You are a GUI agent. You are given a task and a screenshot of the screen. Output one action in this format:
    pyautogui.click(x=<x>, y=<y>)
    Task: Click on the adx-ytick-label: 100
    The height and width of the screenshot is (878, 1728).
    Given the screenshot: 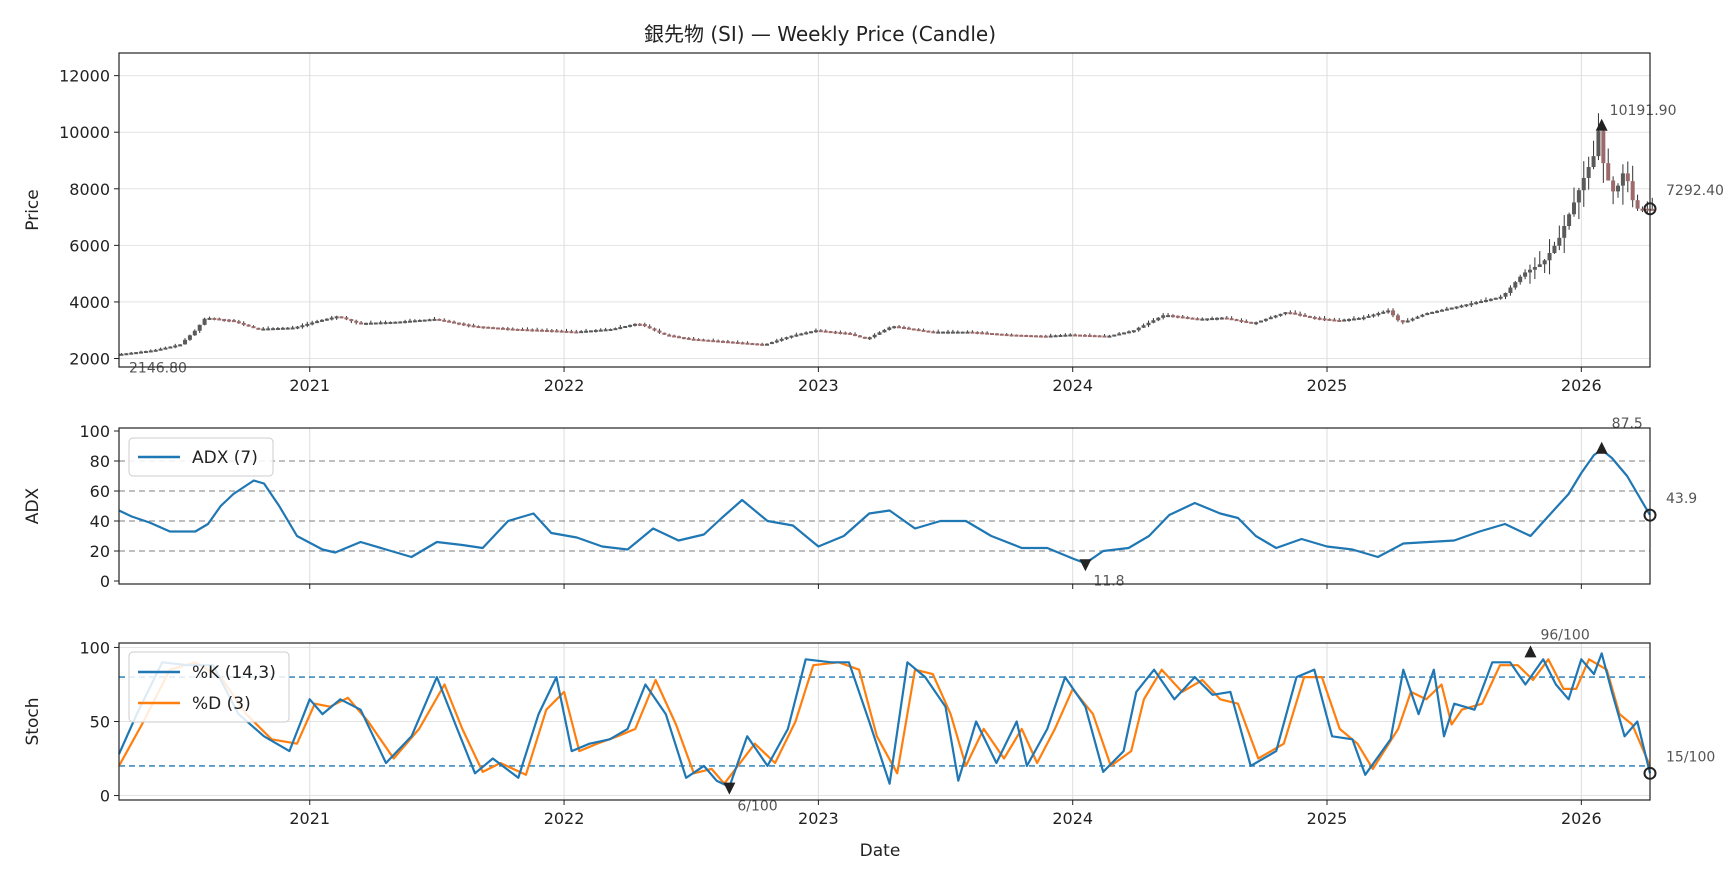 What is the action you would take?
    pyautogui.click(x=94, y=431)
    